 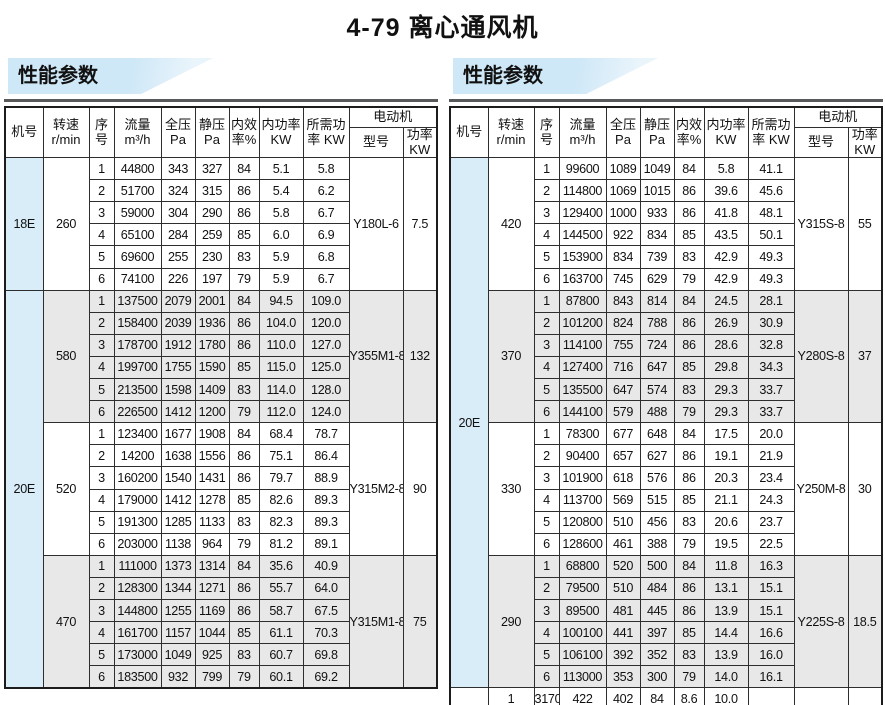 I want to click on cell-static-pressure: 456, so click(x=657, y=522).